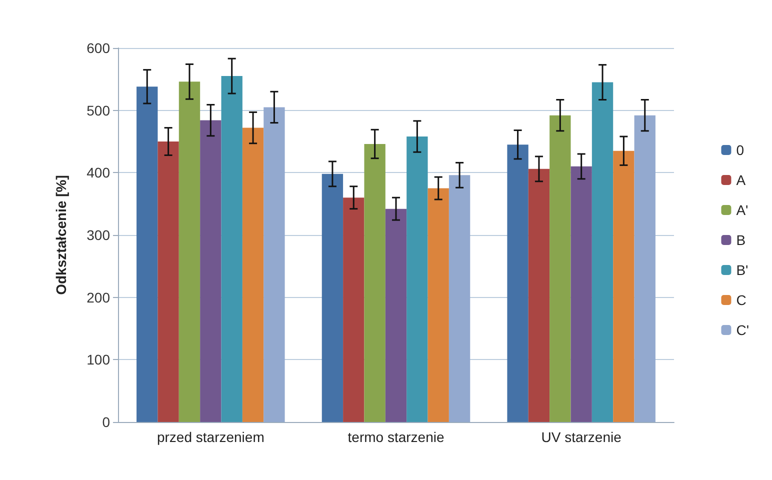 This screenshot has width=772, height=480. I want to click on y-tick-label: 300, so click(98, 235).